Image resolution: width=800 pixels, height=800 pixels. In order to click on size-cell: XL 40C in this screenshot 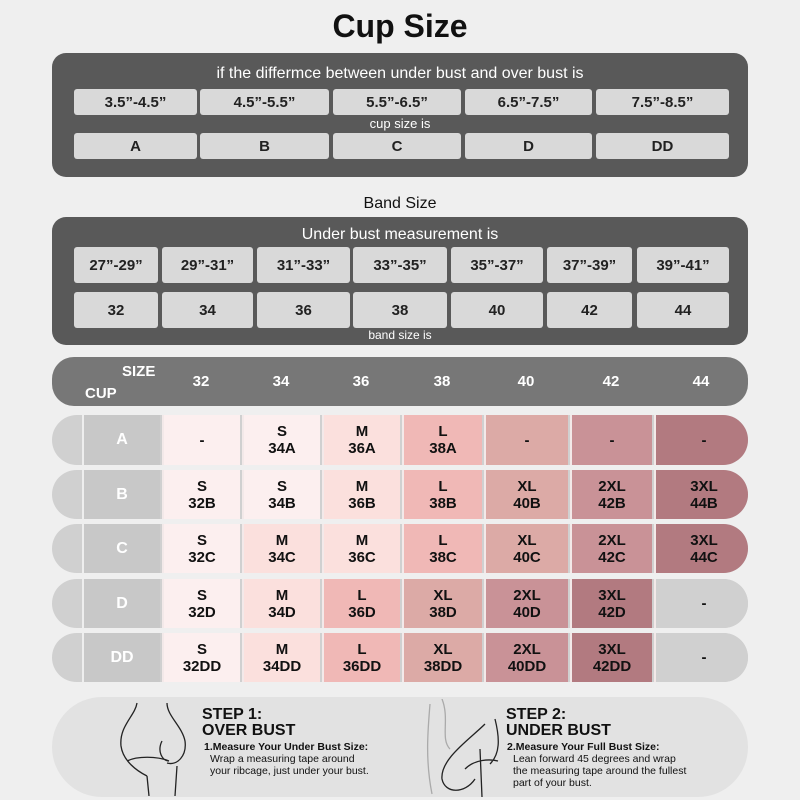, I will do `click(526, 548)`.